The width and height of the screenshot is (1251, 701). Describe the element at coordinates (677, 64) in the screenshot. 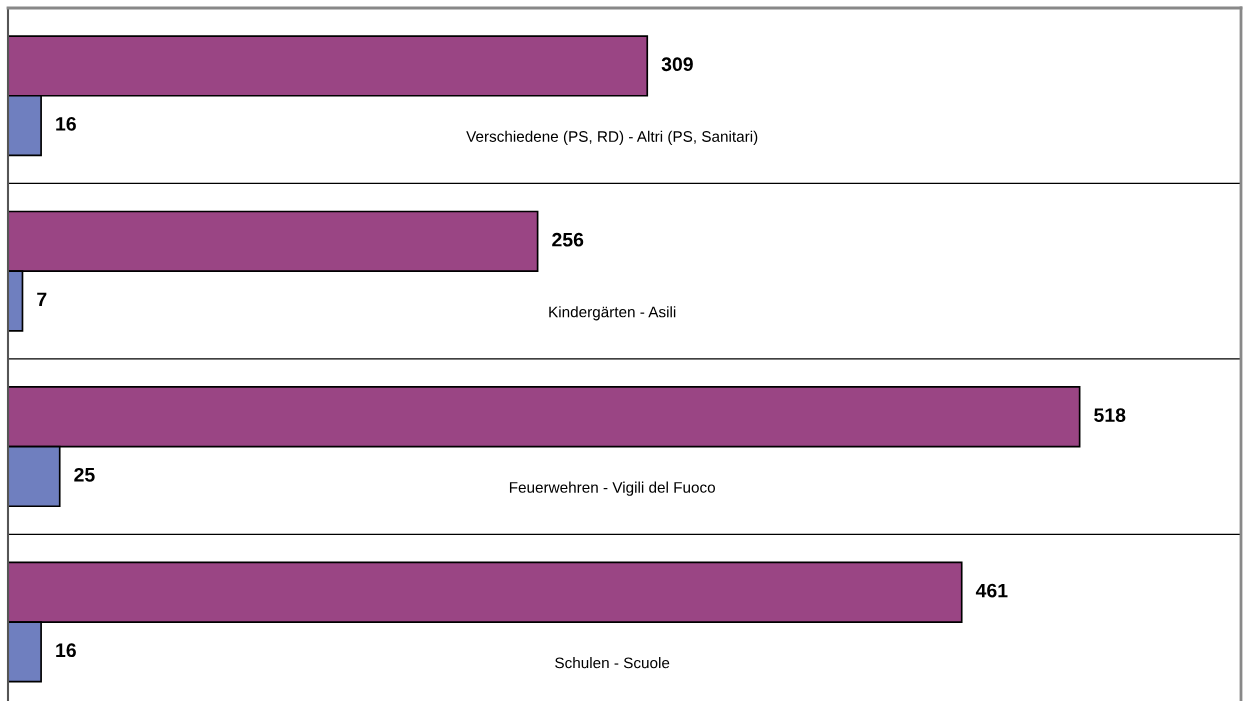

I see `data-label: 309` at that location.